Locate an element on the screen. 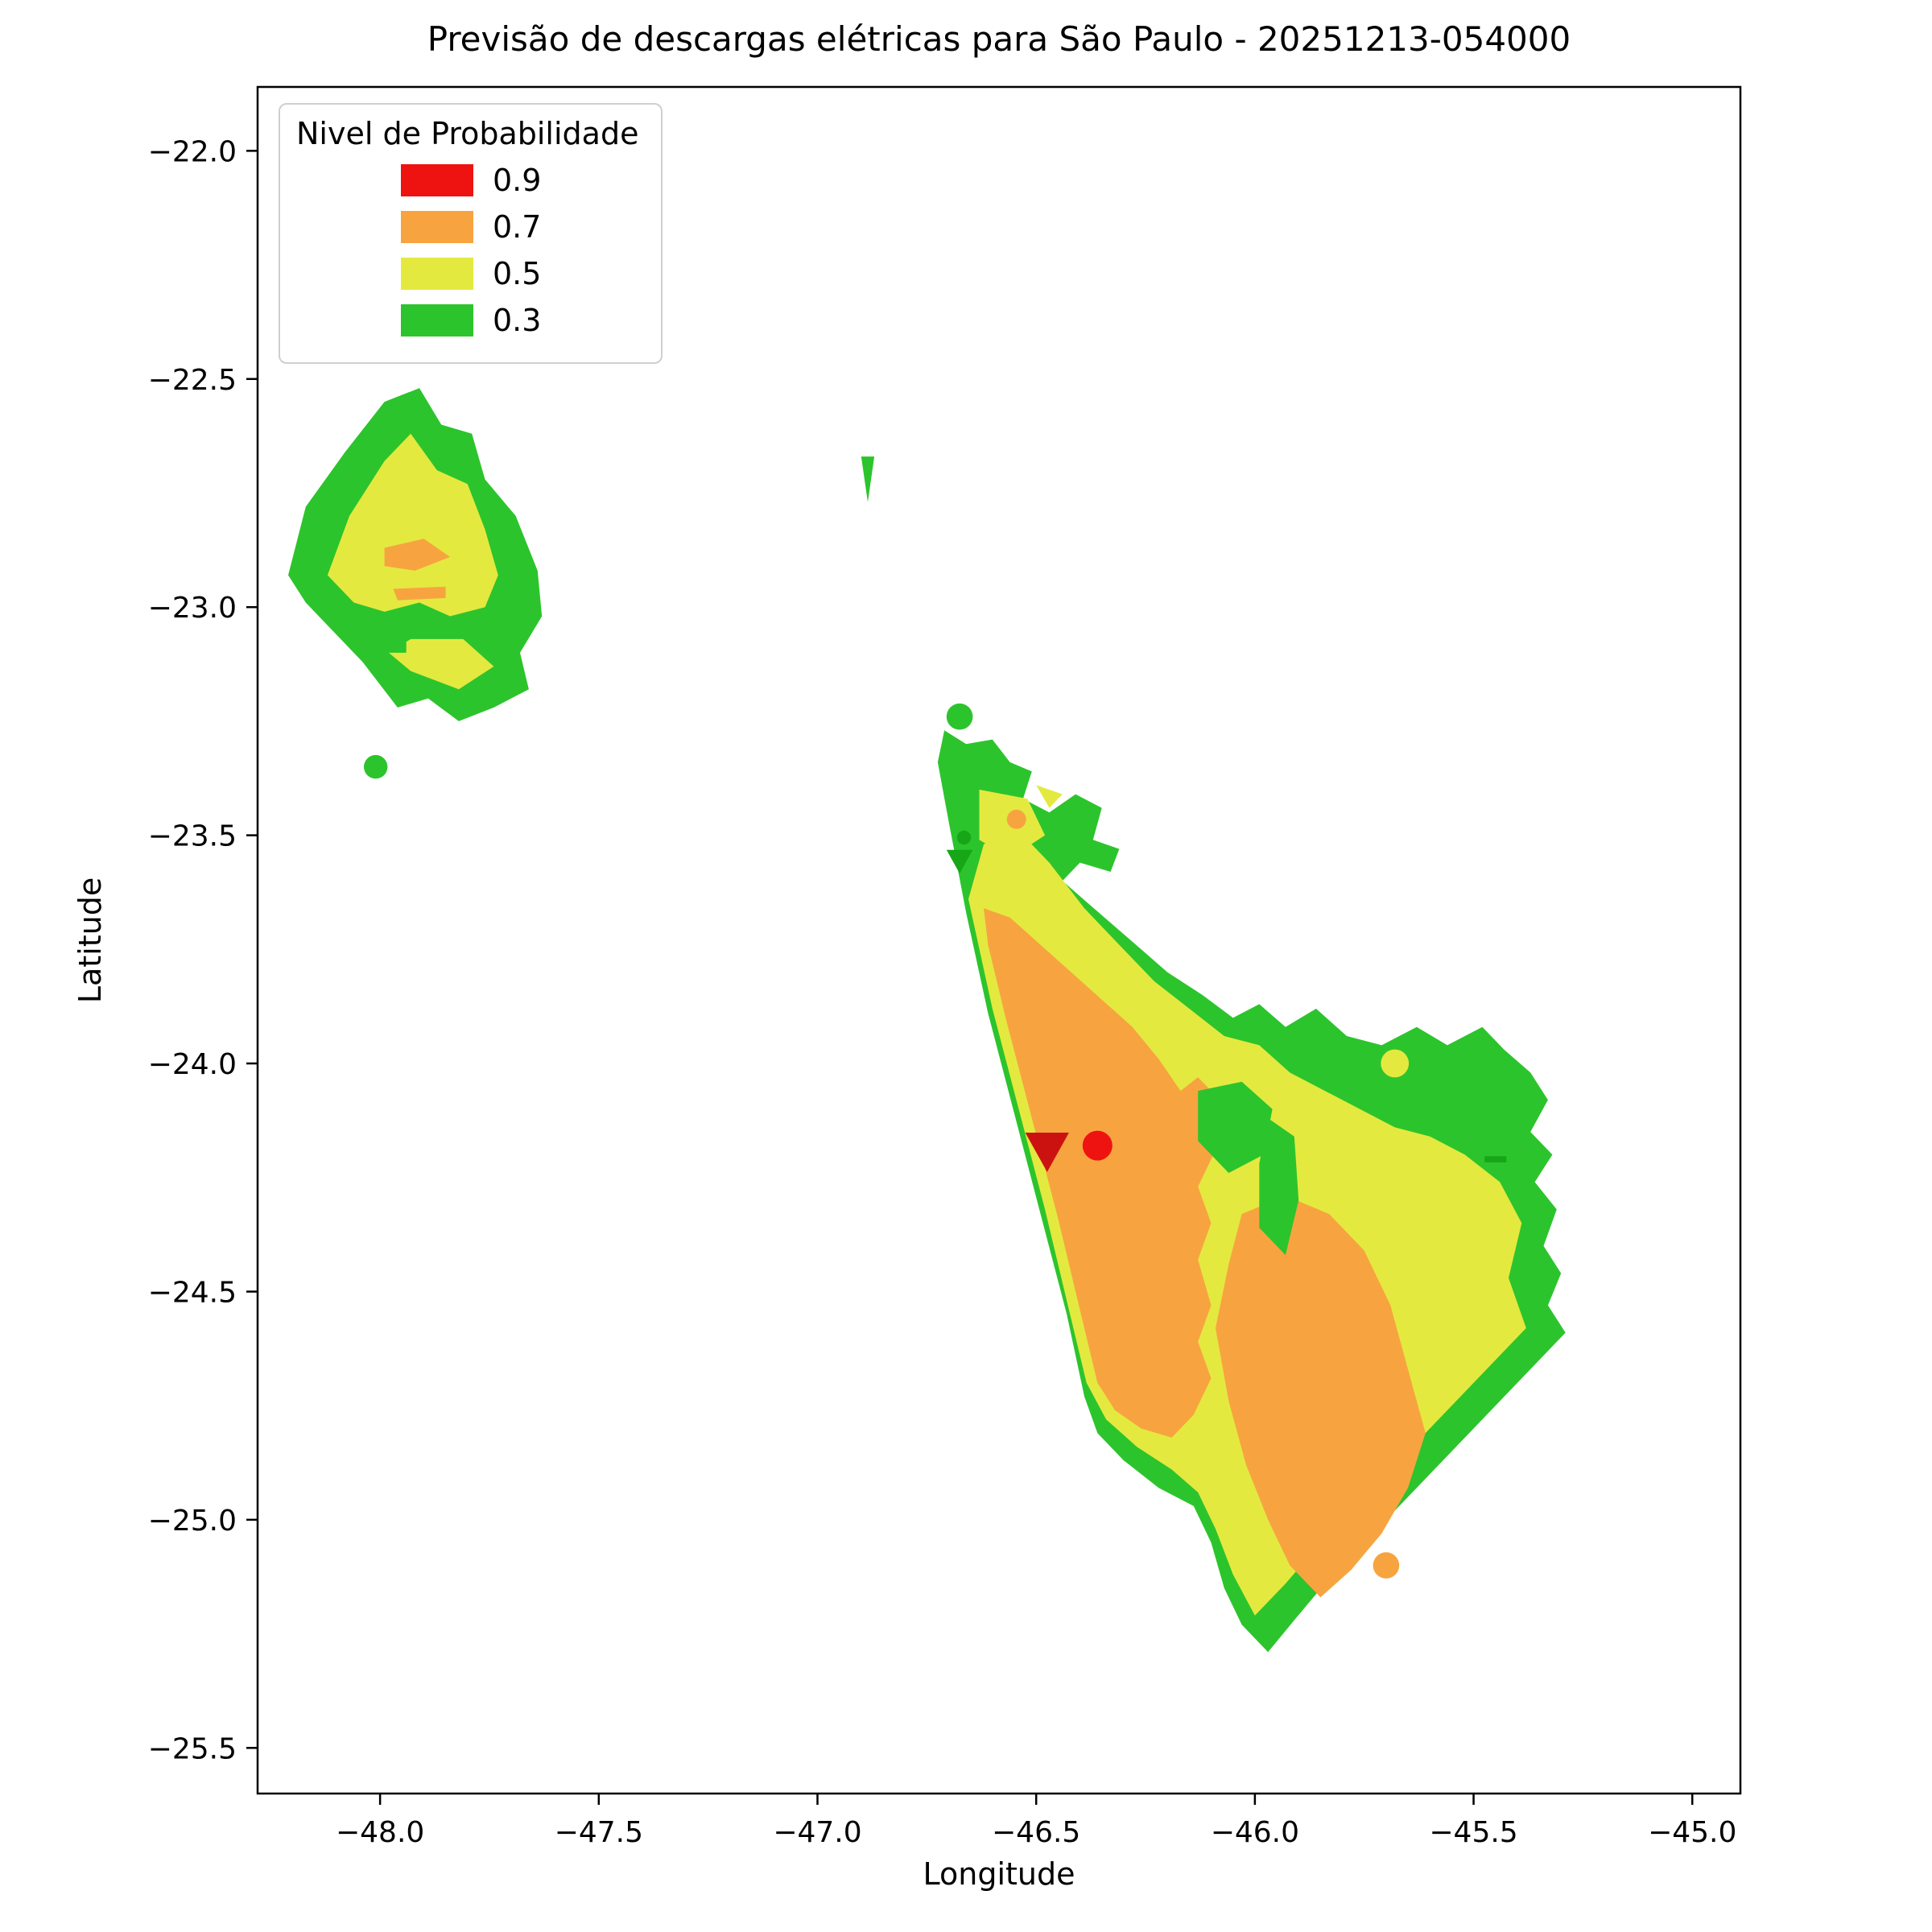 Image resolution: width=1932 pixels, height=1932 pixels. y-tick-label: −24.5 is located at coordinates (192, 1292).